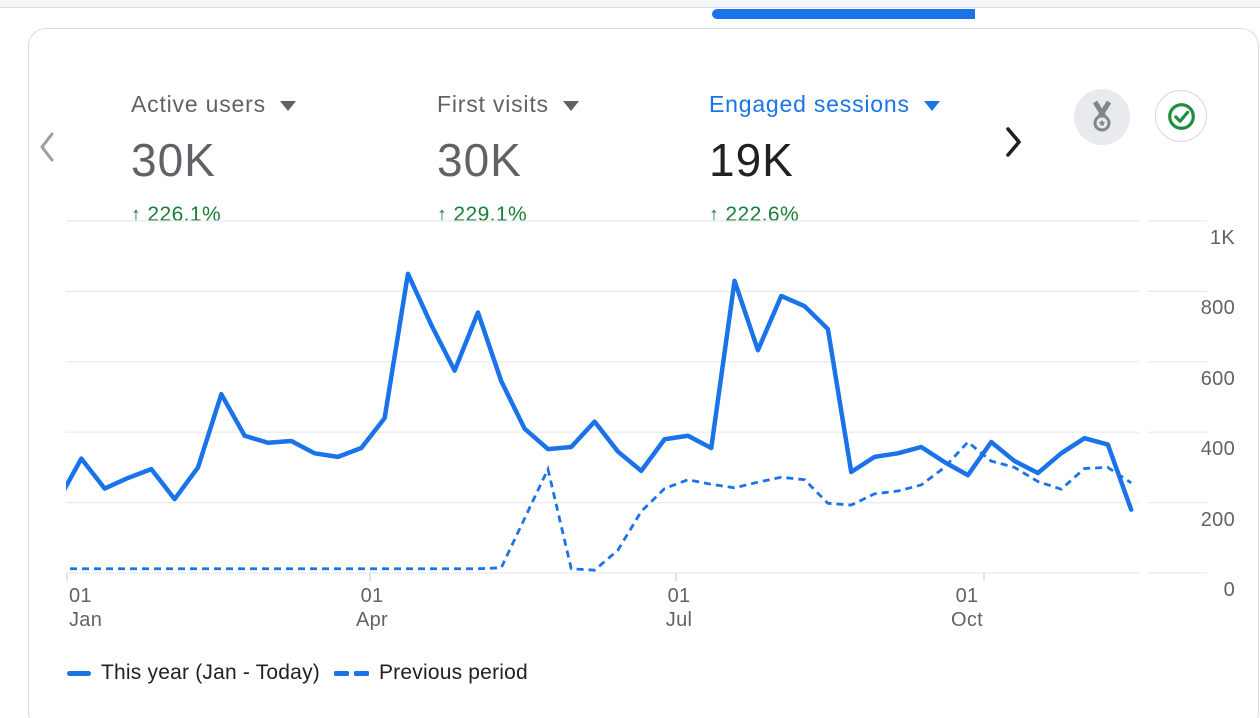  I want to click on chevron-right-icon, so click(1013, 142).